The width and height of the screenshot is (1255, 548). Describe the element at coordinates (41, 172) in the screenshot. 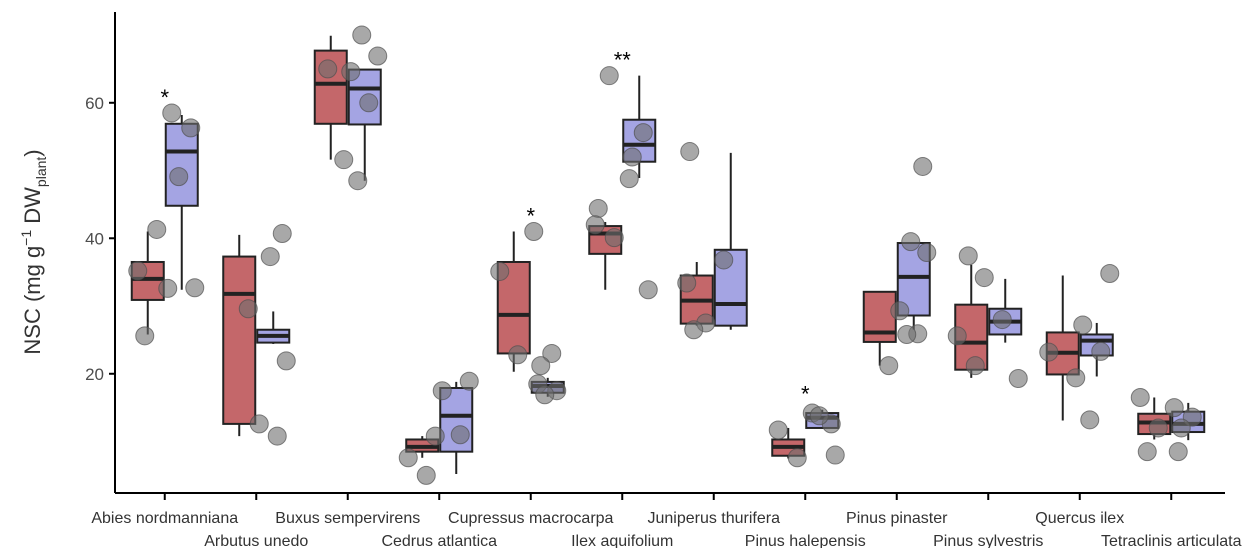

I see `y-label-sub: plant` at that location.